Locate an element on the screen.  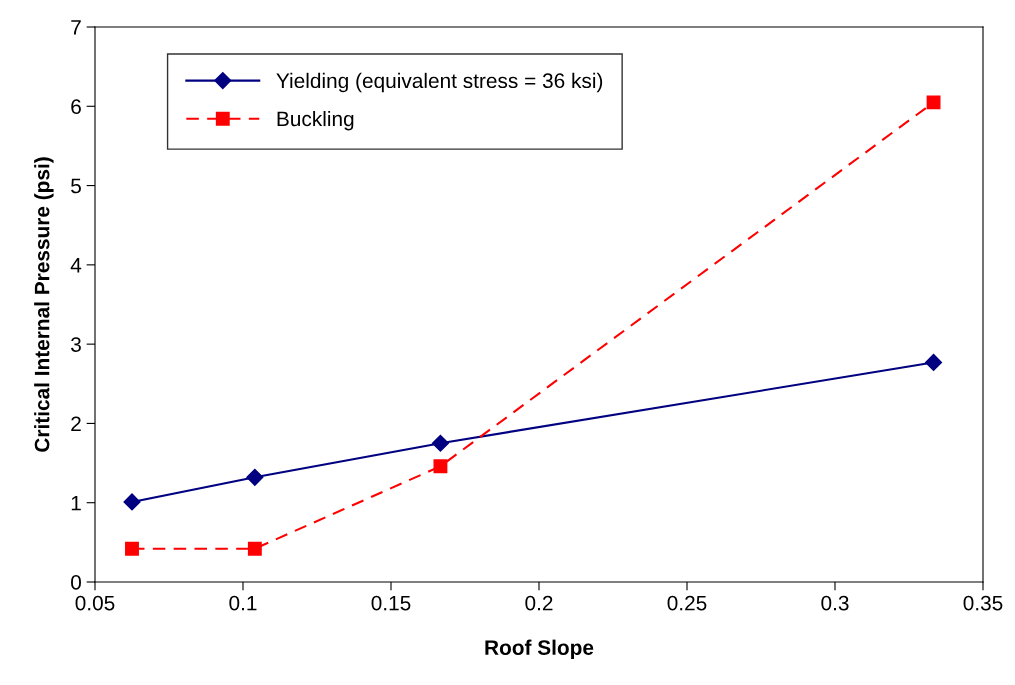
y-tick-label: 2 is located at coordinates (76, 423).